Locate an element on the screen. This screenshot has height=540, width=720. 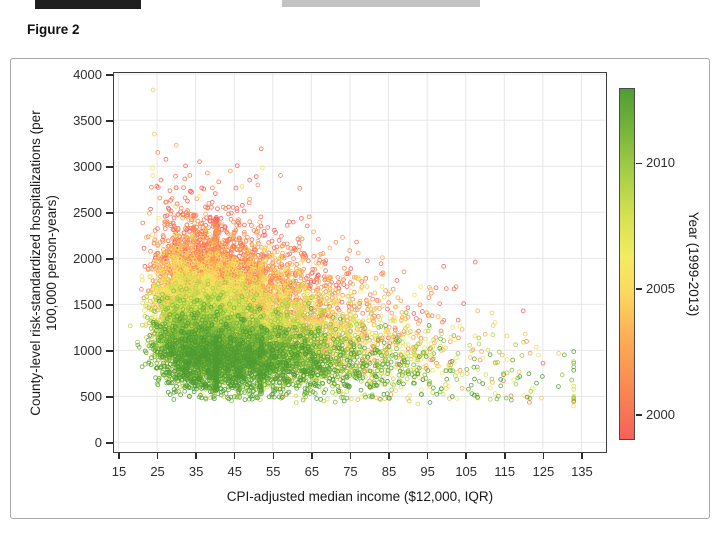
x-tick-label: 105 is located at coordinates (466, 471).